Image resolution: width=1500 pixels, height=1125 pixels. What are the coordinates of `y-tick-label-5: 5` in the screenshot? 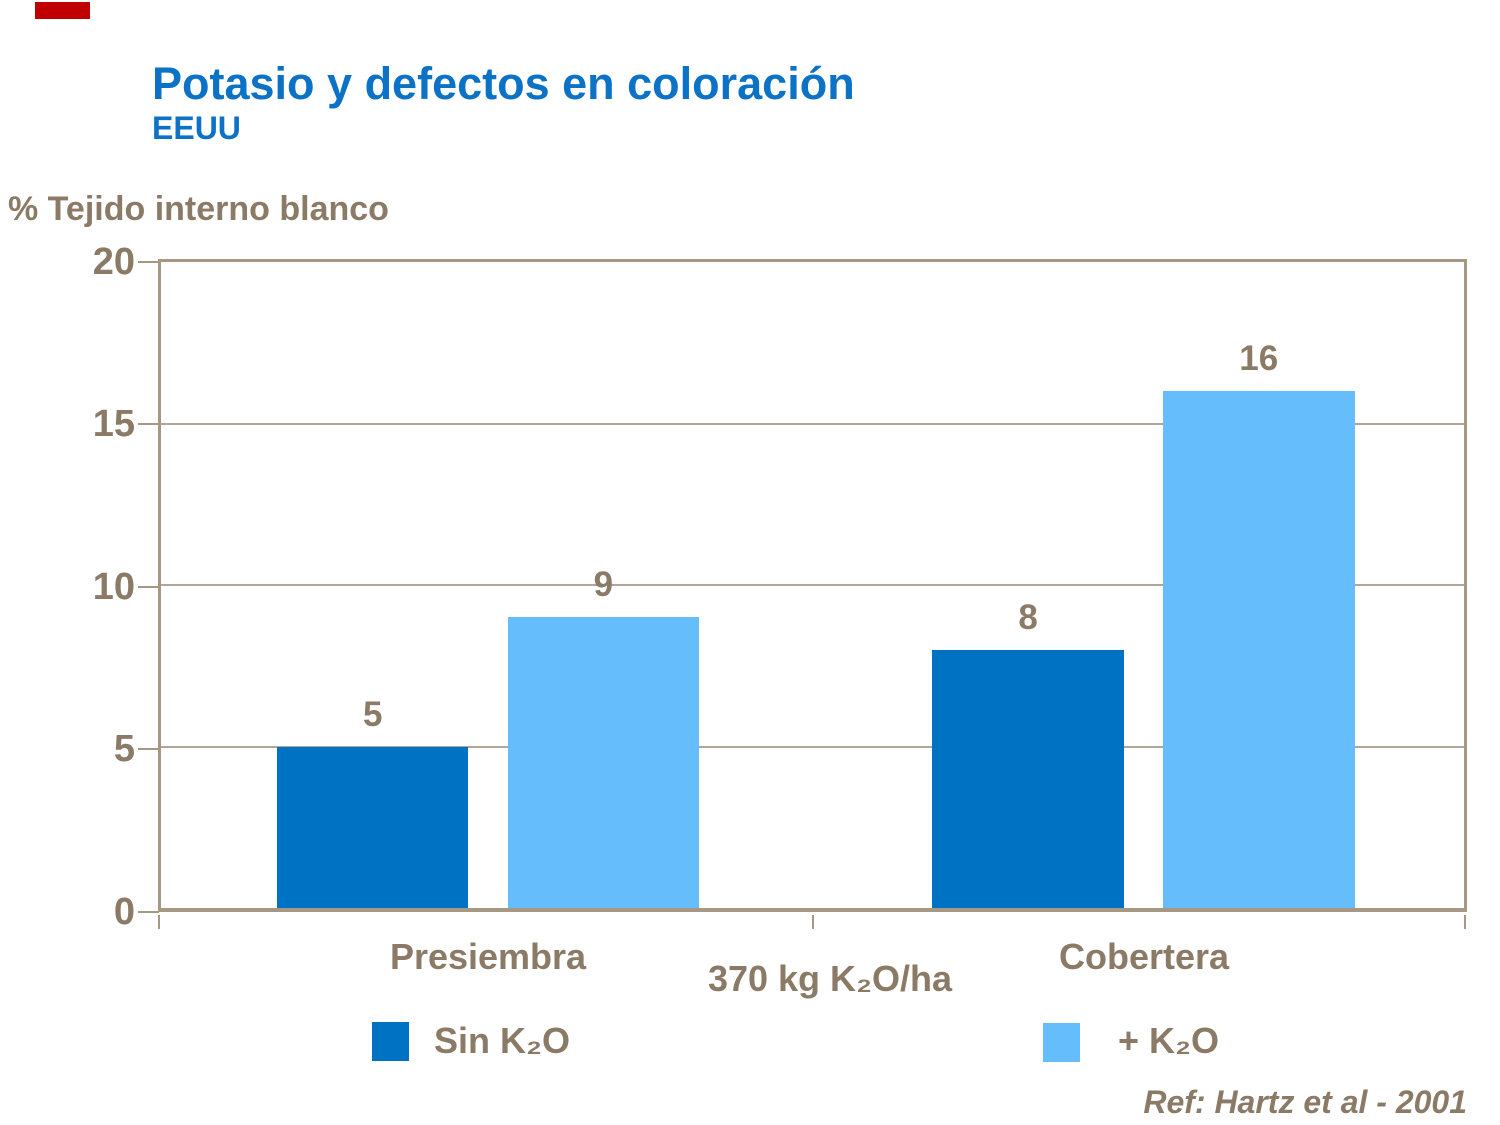 It's located at (124, 749).